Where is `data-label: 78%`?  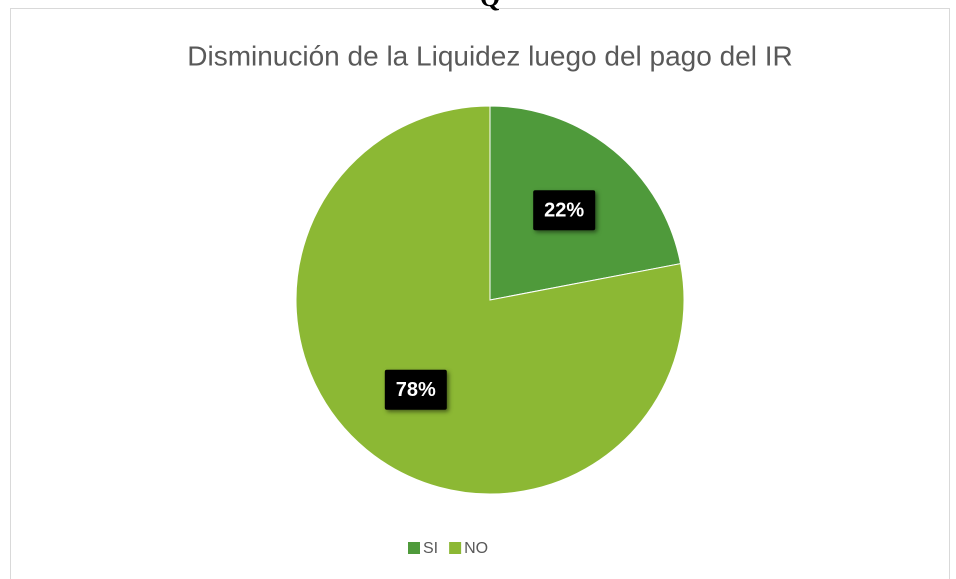 data-label: 78% is located at coordinates (416, 390).